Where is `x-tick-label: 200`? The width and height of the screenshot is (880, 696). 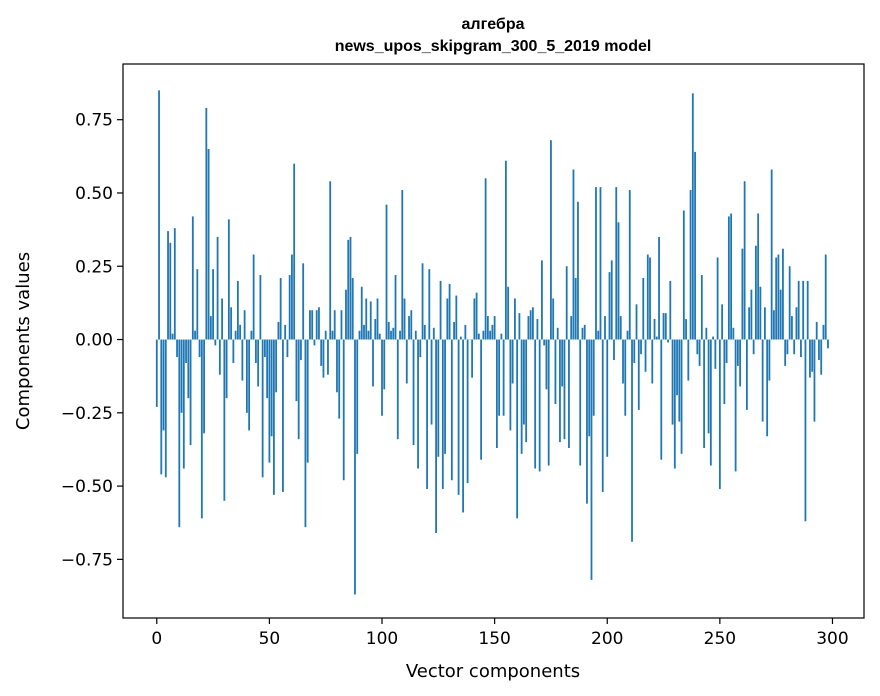
x-tick-label: 200 is located at coordinates (607, 639).